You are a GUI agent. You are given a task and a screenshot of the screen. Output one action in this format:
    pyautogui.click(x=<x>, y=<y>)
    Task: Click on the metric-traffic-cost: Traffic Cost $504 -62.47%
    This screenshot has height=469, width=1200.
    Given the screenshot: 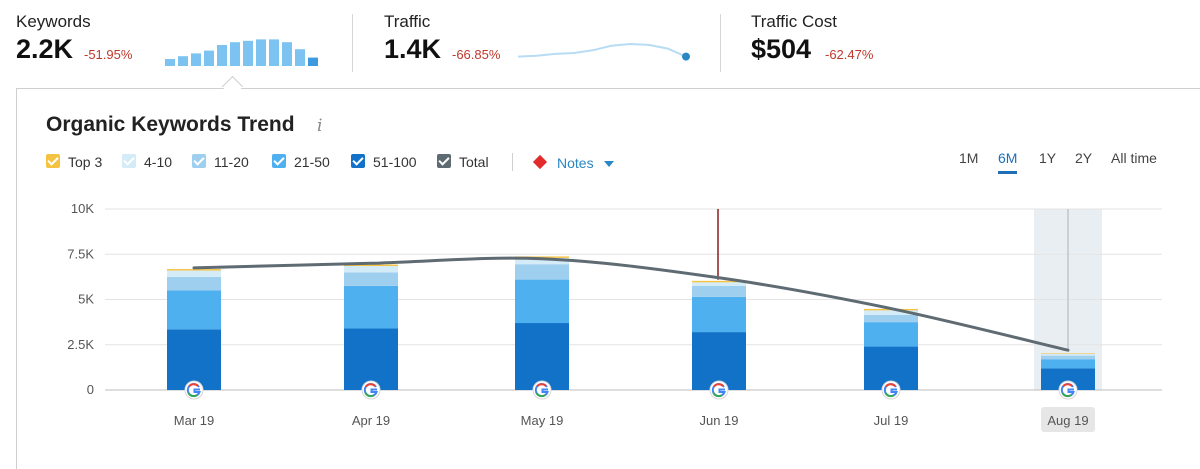 What is the action you would take?
    pyautogui.click(x=911, y=42)
    